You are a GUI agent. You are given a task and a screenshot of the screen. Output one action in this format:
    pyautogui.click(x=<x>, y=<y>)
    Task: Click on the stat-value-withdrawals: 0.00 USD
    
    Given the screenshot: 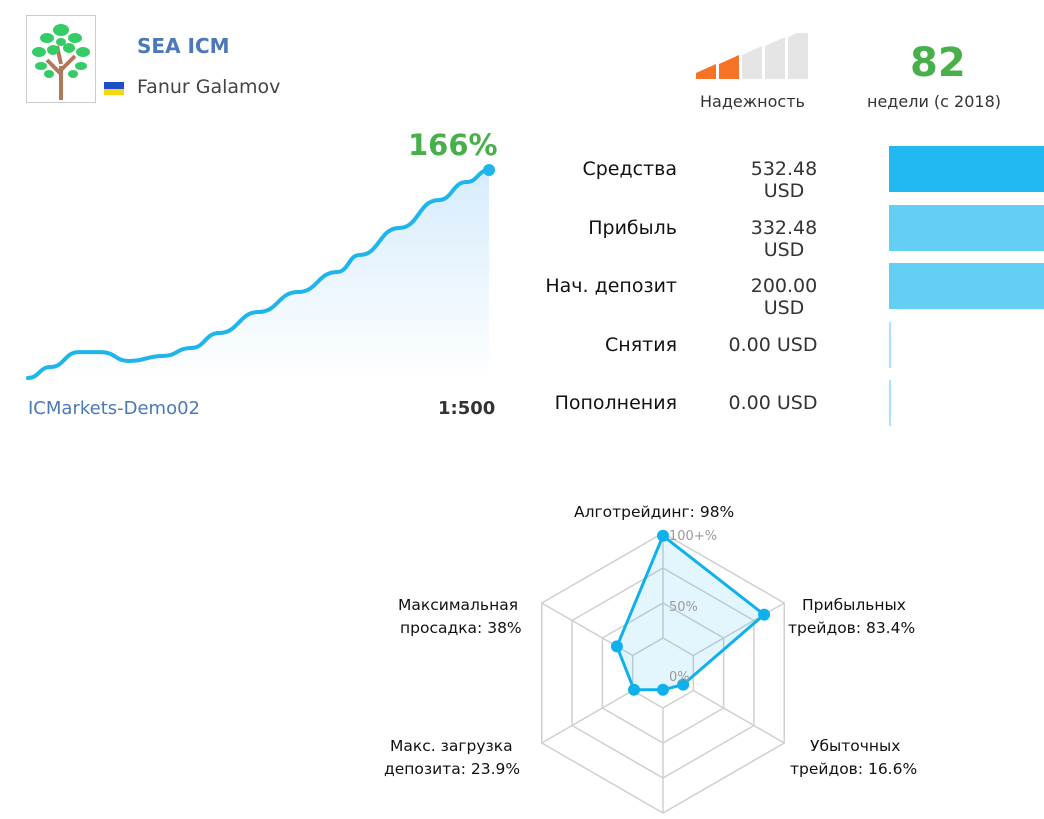 What is the action you would take?
    pyautogui.click(x=773, y=345)
    